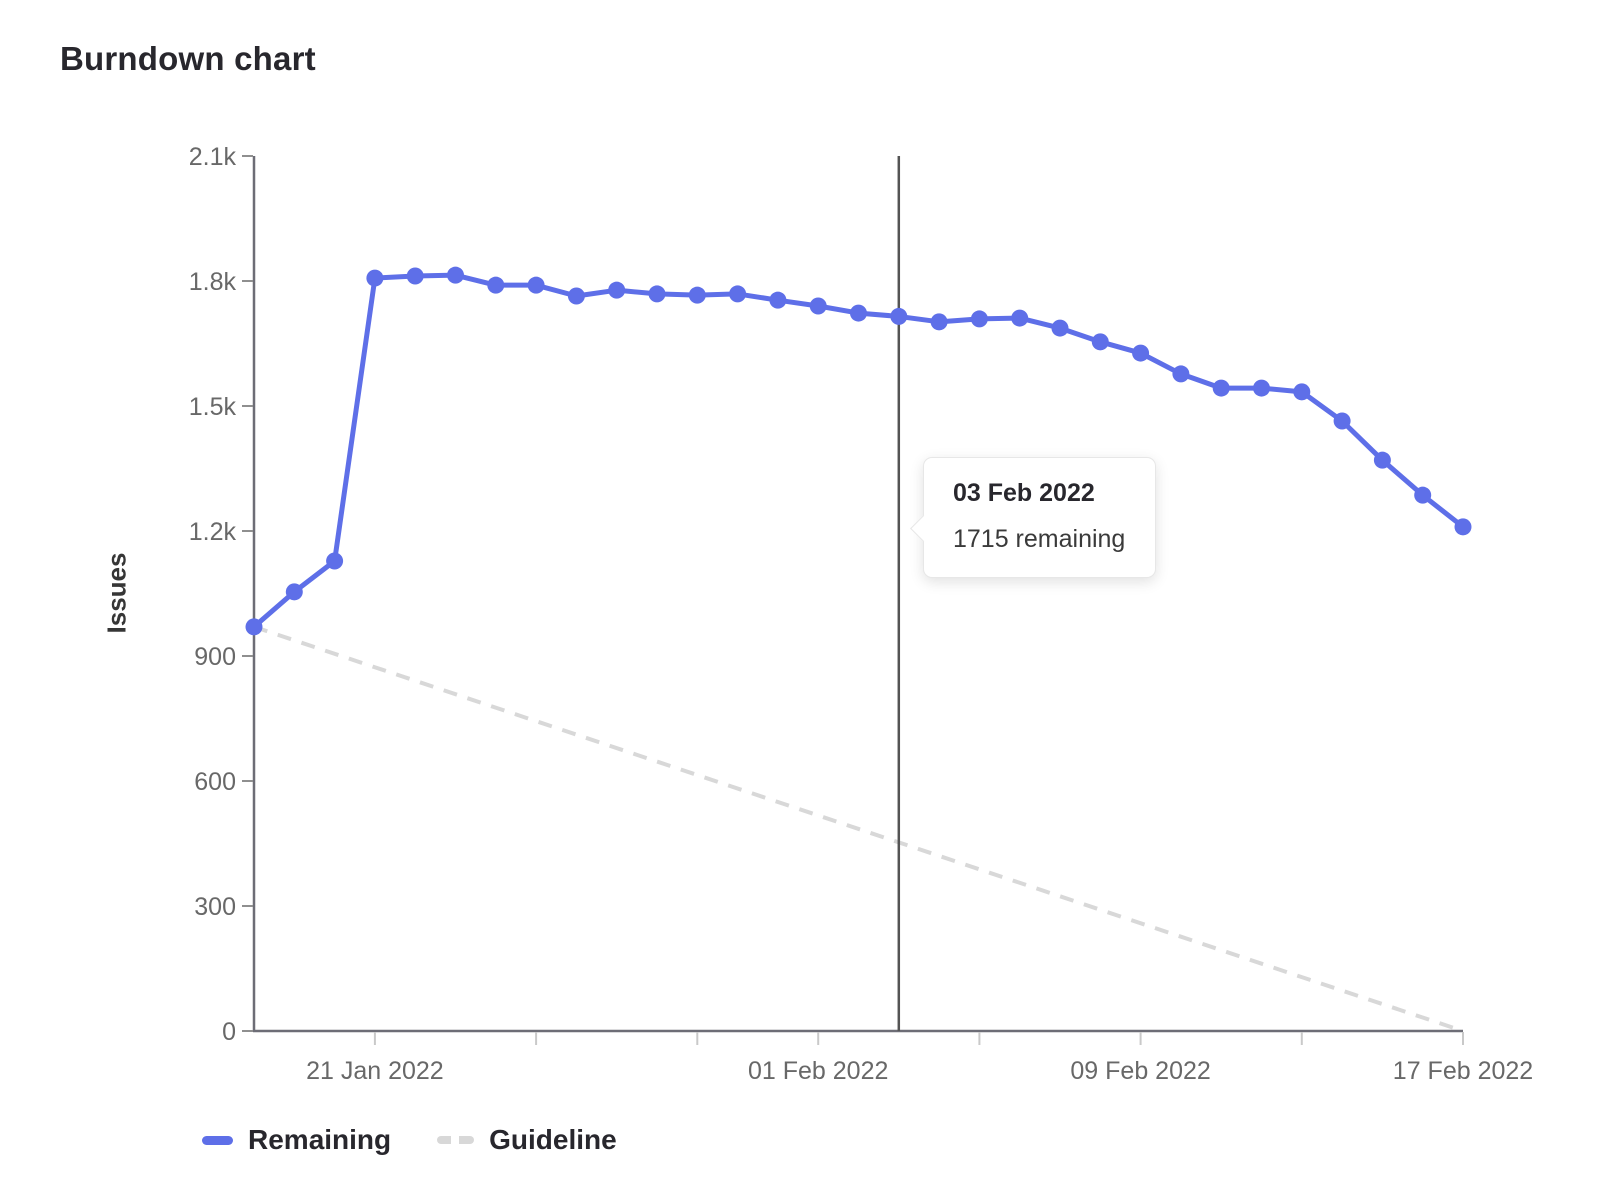 This screenshot has height=1204, width=1622. Describe the element at coordinates (213, 532) in the screenshot. I see `y-tick-label: 1.2k` at that location.